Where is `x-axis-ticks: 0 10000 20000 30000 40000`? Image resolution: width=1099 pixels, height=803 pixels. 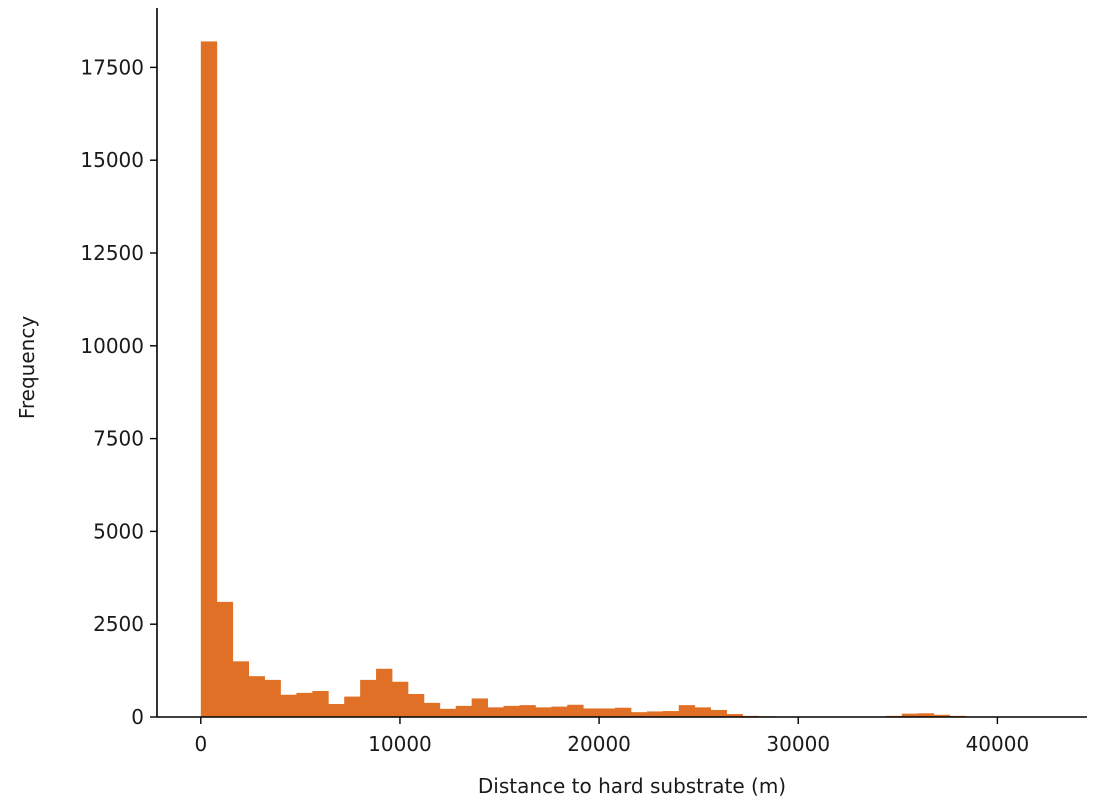 x-axis-ticks: 0 10000 20000 30000 40000 is located at coordinates (611, 736).